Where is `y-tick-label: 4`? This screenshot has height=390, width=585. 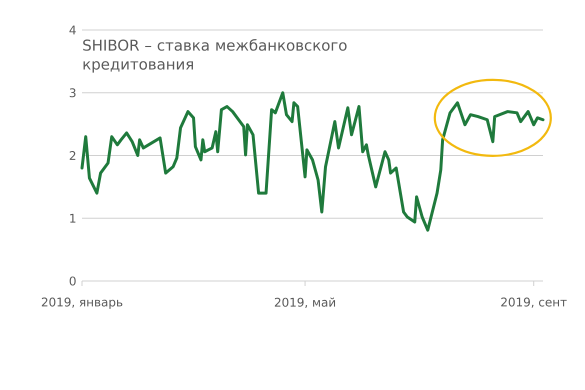 y-tick-label: 4 is located at coordinates (72, 30).